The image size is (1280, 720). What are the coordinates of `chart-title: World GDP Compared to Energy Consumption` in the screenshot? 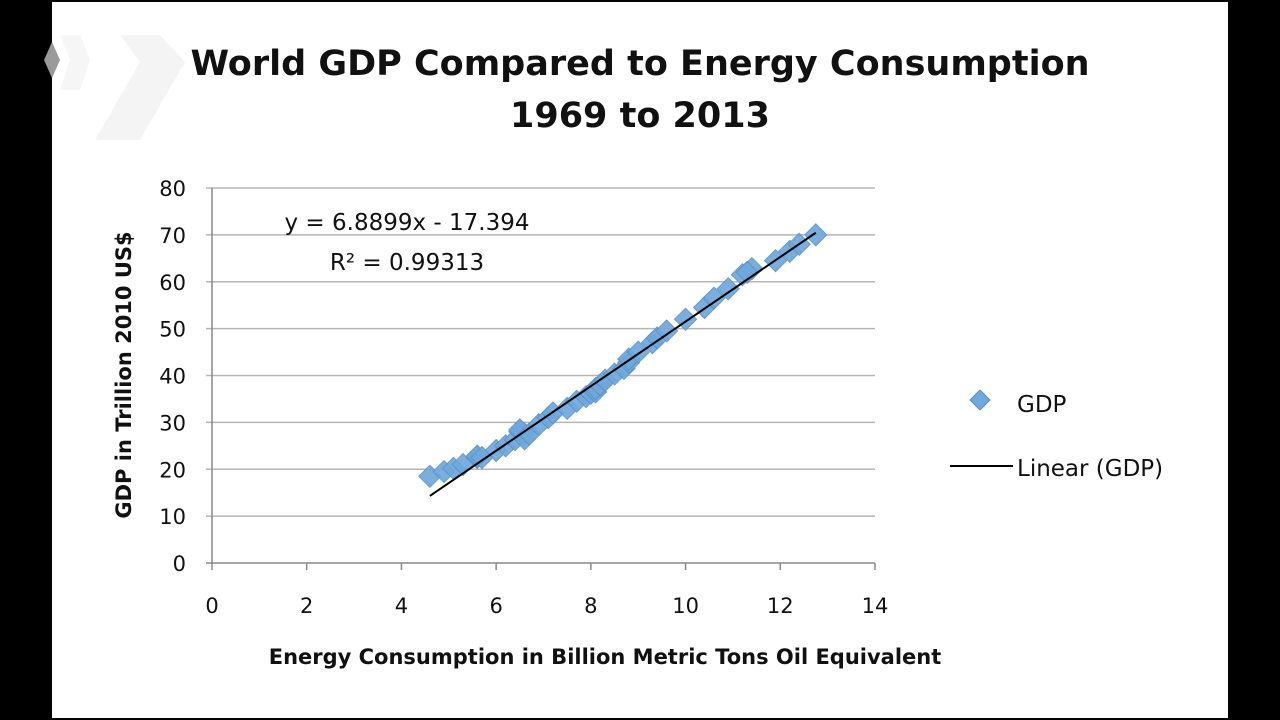 It's located at (640, 64).